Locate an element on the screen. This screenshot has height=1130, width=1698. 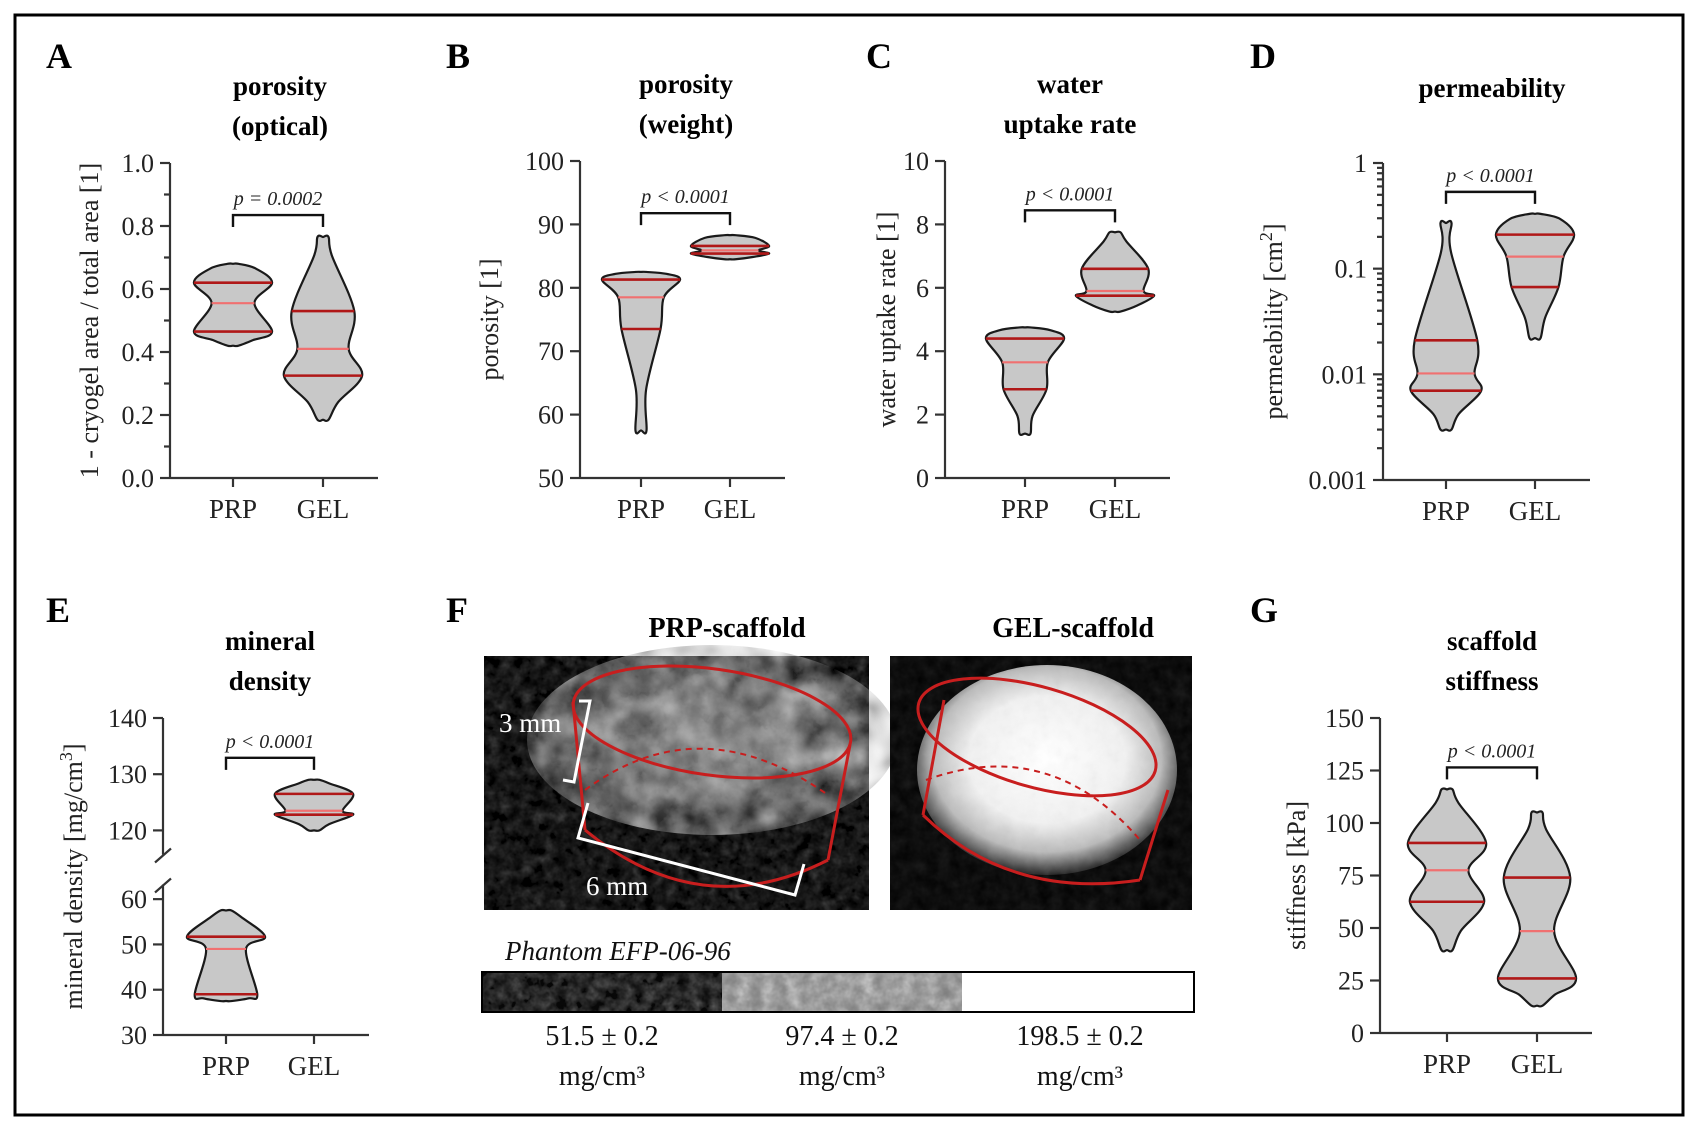
y-tick-label: 0.1 is located at coordinates (1351, 269).